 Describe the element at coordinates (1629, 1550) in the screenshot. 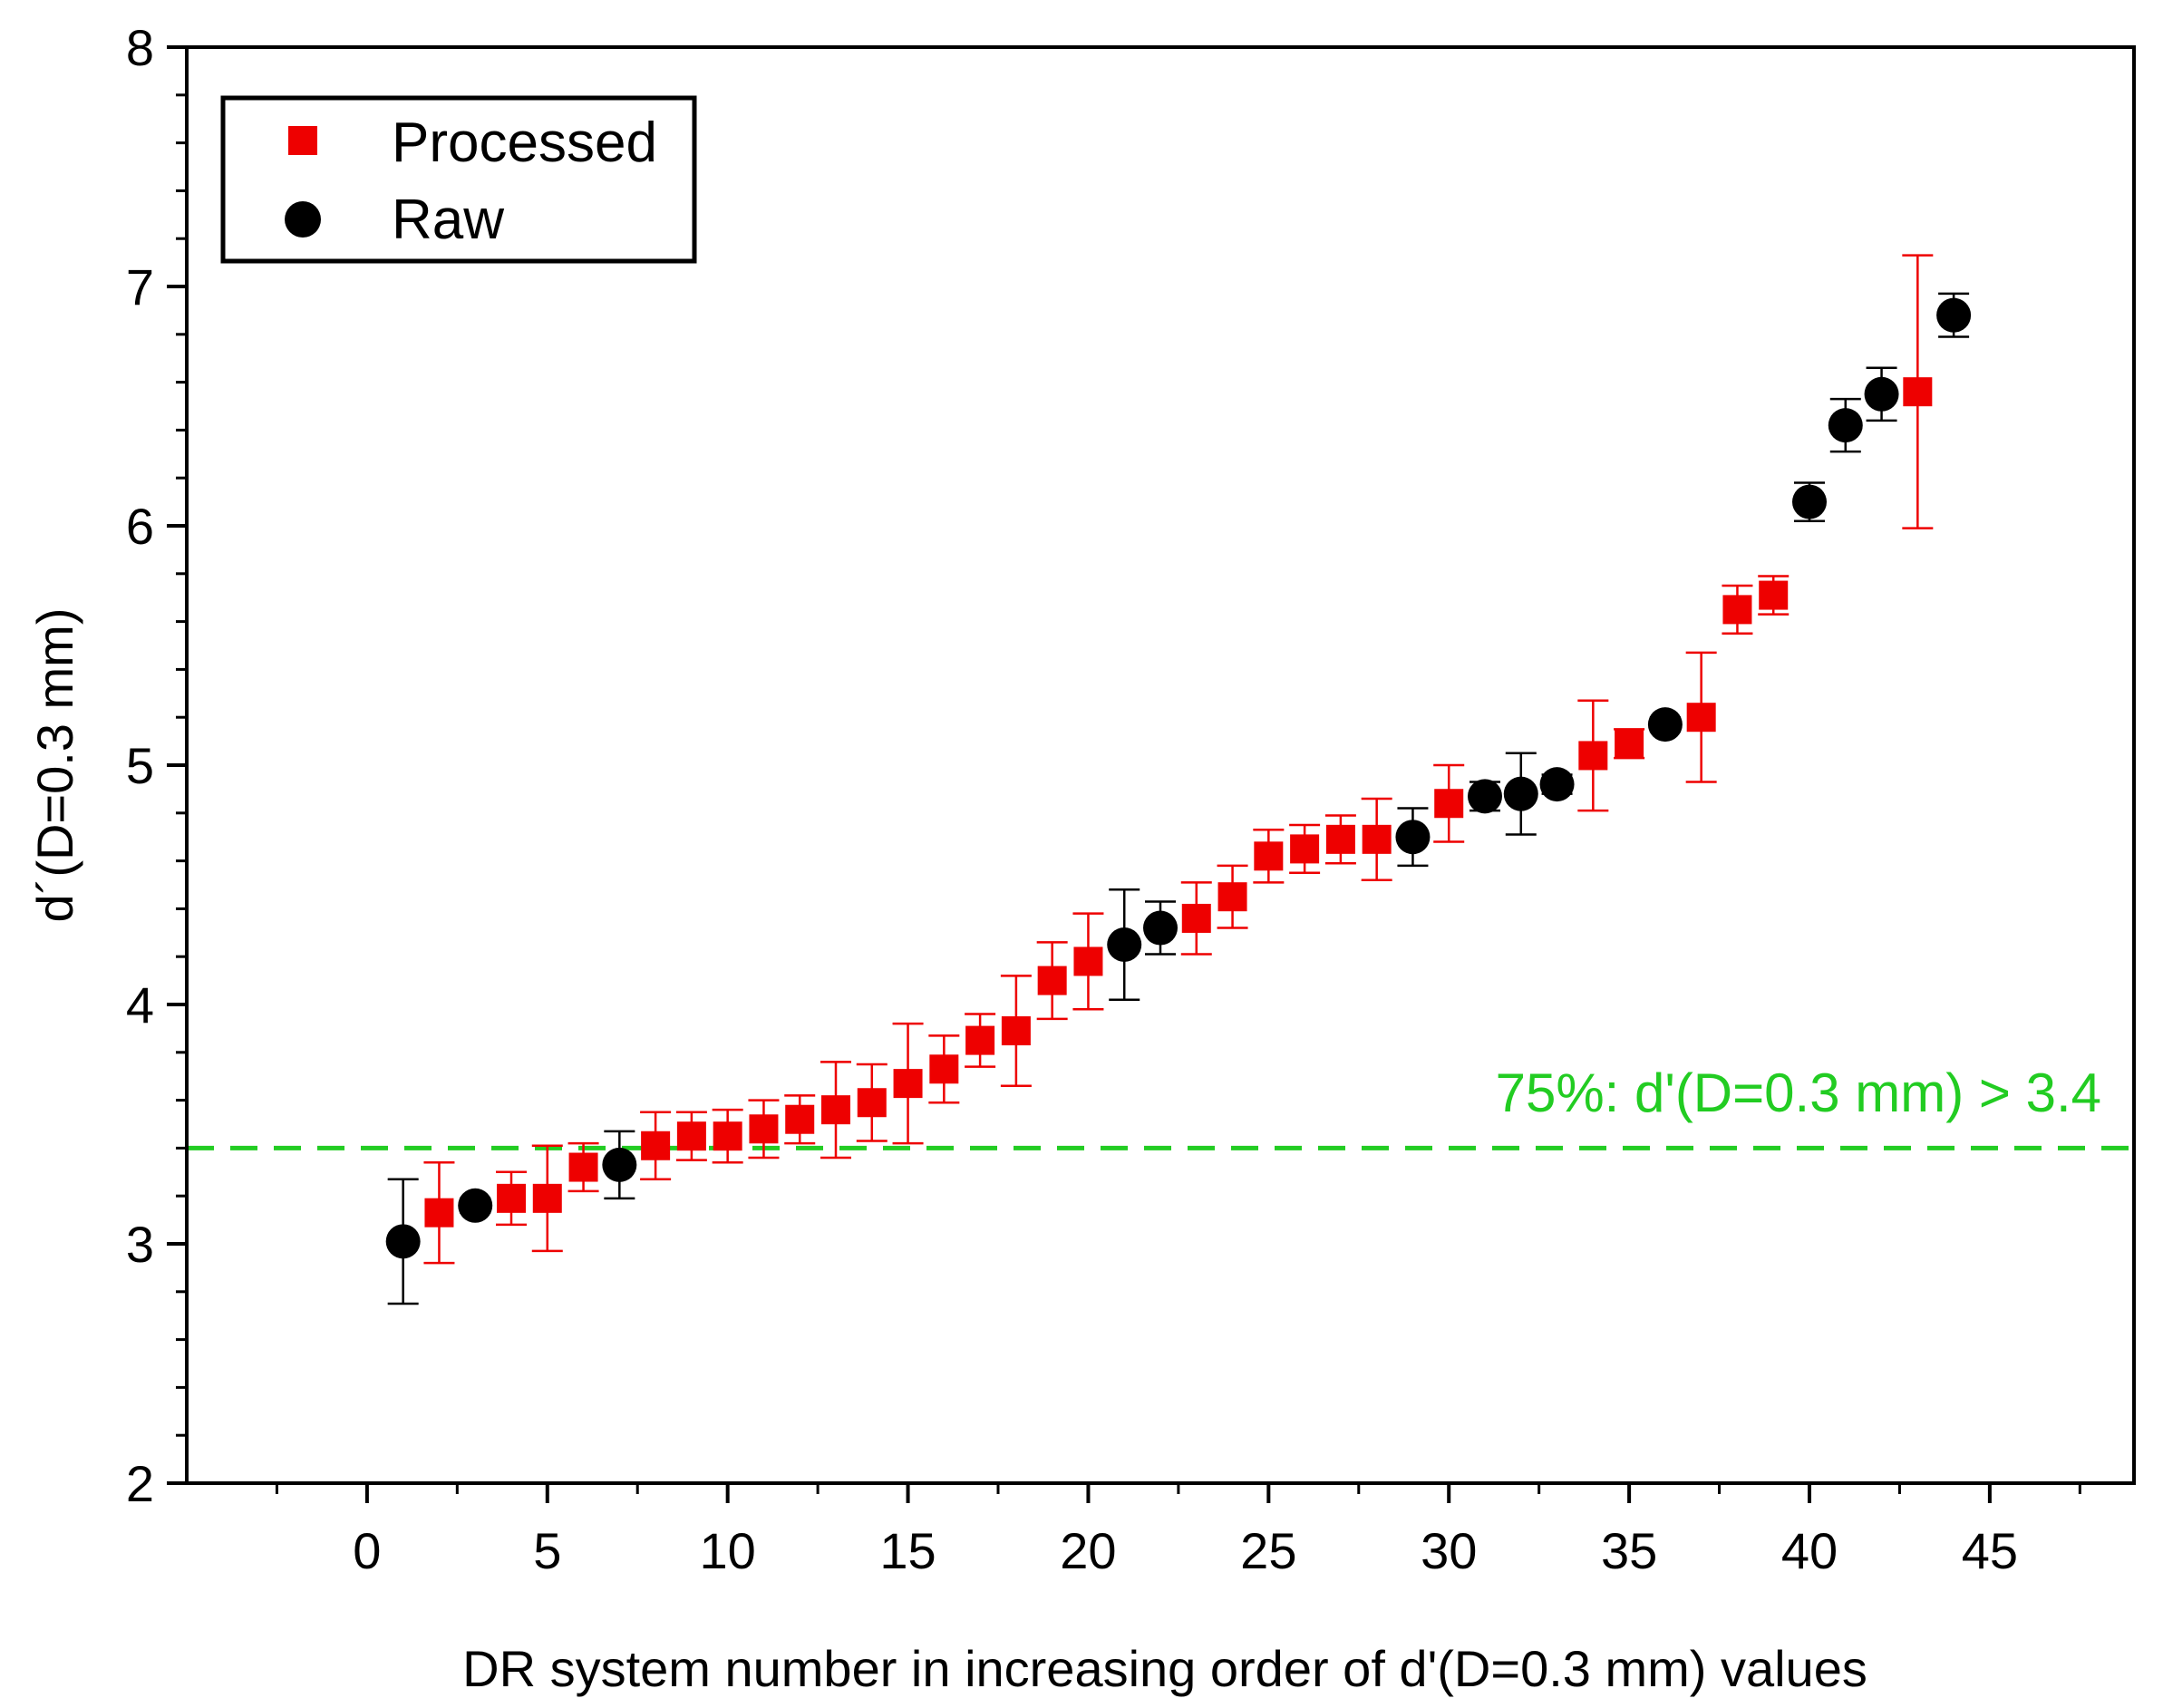

I see `x-tick-label: 35` at that location.